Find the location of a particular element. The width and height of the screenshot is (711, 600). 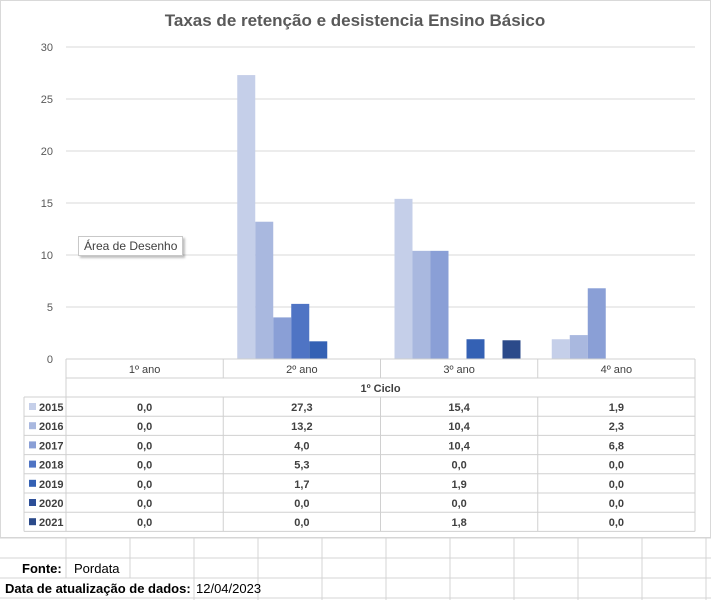

group-label: 1º Ciclo is located at coordinates (380, 389).